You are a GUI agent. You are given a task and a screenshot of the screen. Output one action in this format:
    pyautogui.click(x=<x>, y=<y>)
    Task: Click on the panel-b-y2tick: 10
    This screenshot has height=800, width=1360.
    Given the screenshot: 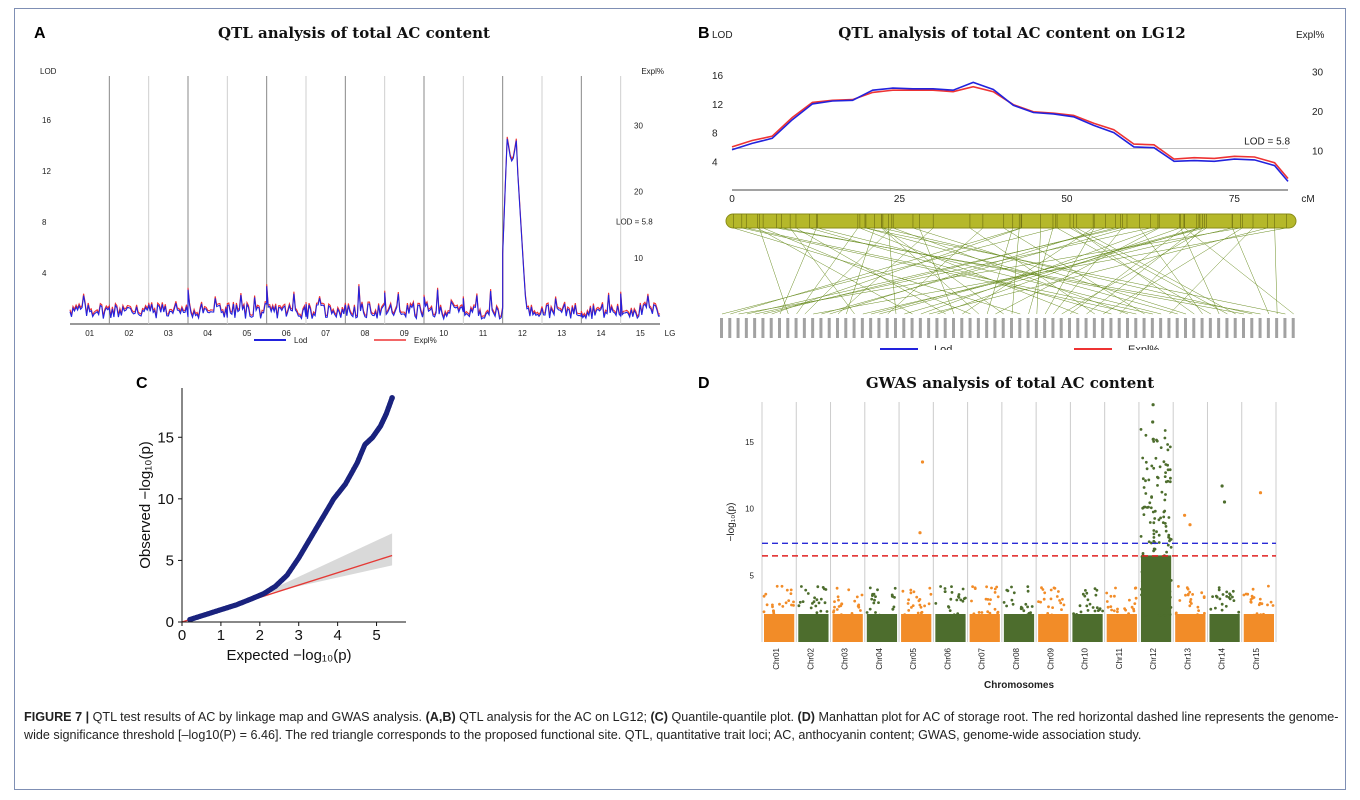 What is the action you would take?
    pyautogui.click(x=1318, y=152)
    